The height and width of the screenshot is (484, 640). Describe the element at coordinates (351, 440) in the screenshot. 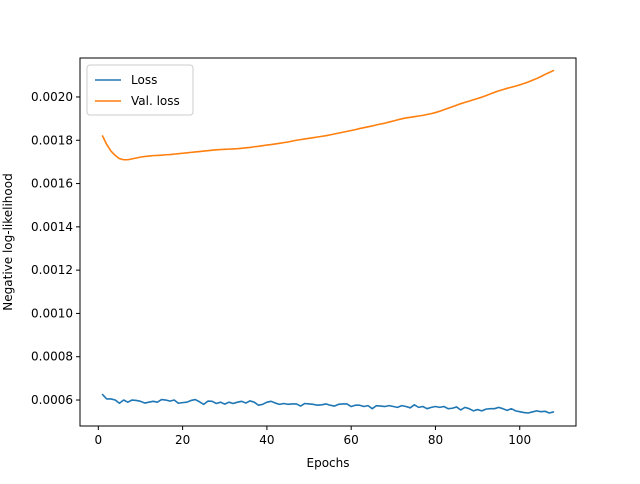

I see `x-tick-label: 60` at that location.